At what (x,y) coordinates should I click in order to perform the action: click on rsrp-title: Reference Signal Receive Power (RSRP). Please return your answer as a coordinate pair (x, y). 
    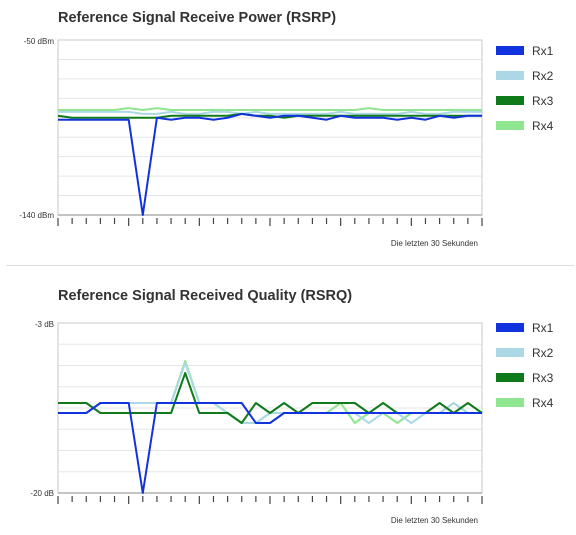
    Looking at the image, I should click on (197, 18).